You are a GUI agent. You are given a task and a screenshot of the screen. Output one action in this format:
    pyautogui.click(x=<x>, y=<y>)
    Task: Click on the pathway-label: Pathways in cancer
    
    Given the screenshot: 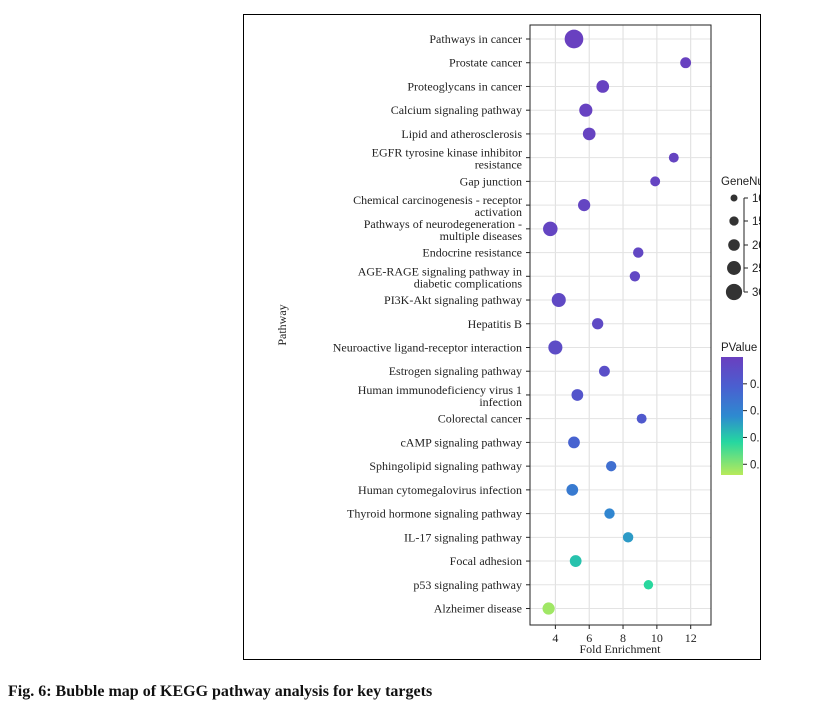 What is the action you would take?
    pyautogui.click(x=475, y=39)
    